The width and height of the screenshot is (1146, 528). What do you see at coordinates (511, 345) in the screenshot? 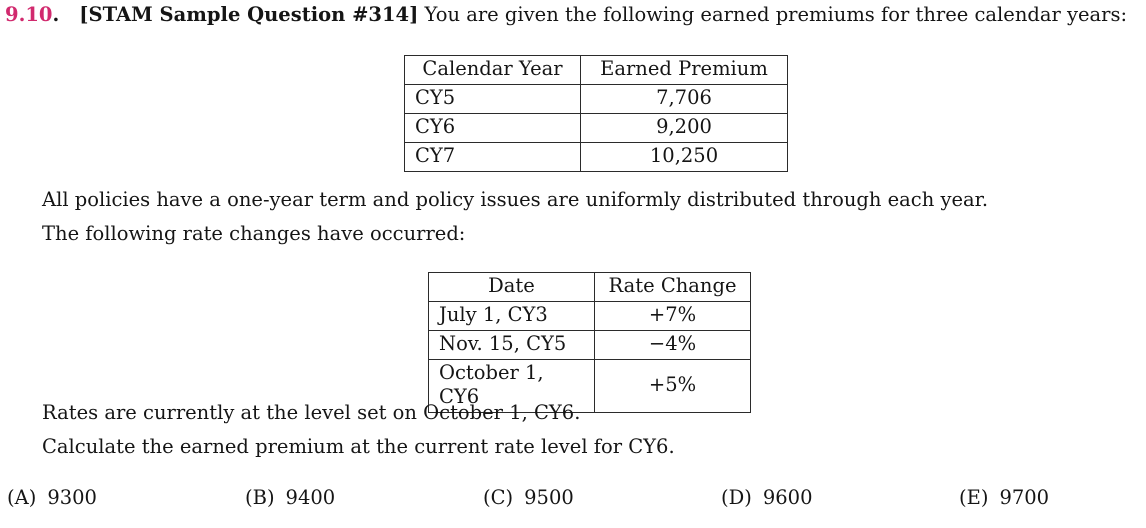
I see `rates-cell-date: Nov. 15, CY5` at bounding box center [511, 345].